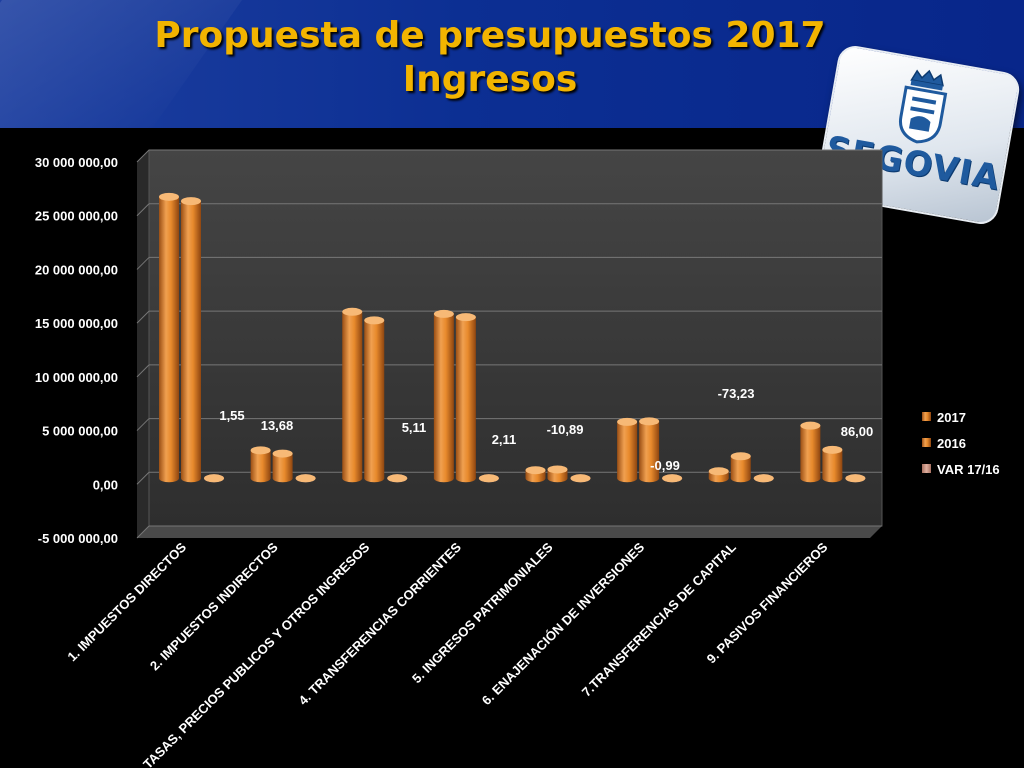 The width and height of the screenshot is (1024, 768). Describe the element at coordinates (78, 538) in the screenshot. I see `y-tick-label: -5 000 000,00` at that location.